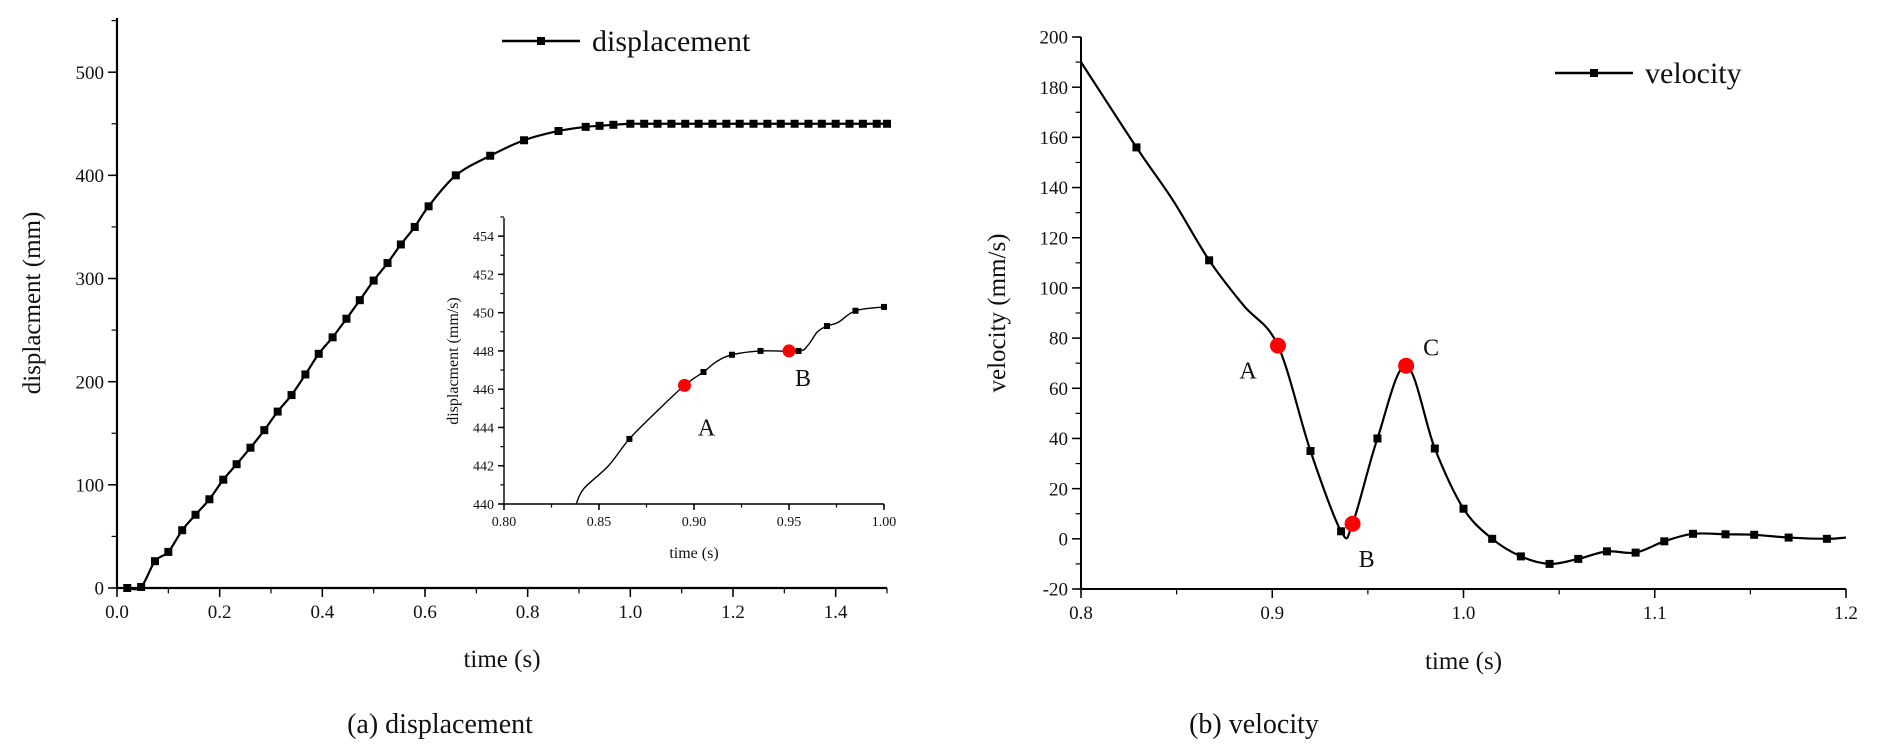 This screenshot has width=1884, height=756. I want to click on x-tick-label: 0.2, so click(220, 612).